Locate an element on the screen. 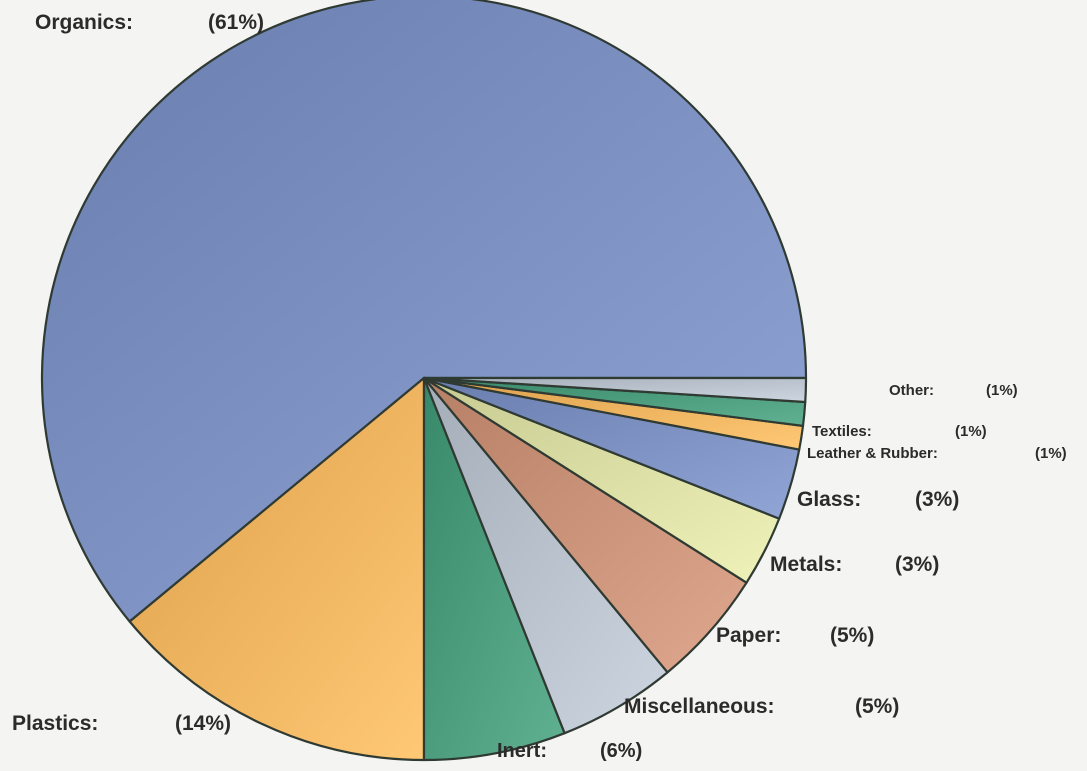 The height and width of the screenshot is (771, 1087). slice-percent-metals: (3%) is located at coordinates (917, 564).